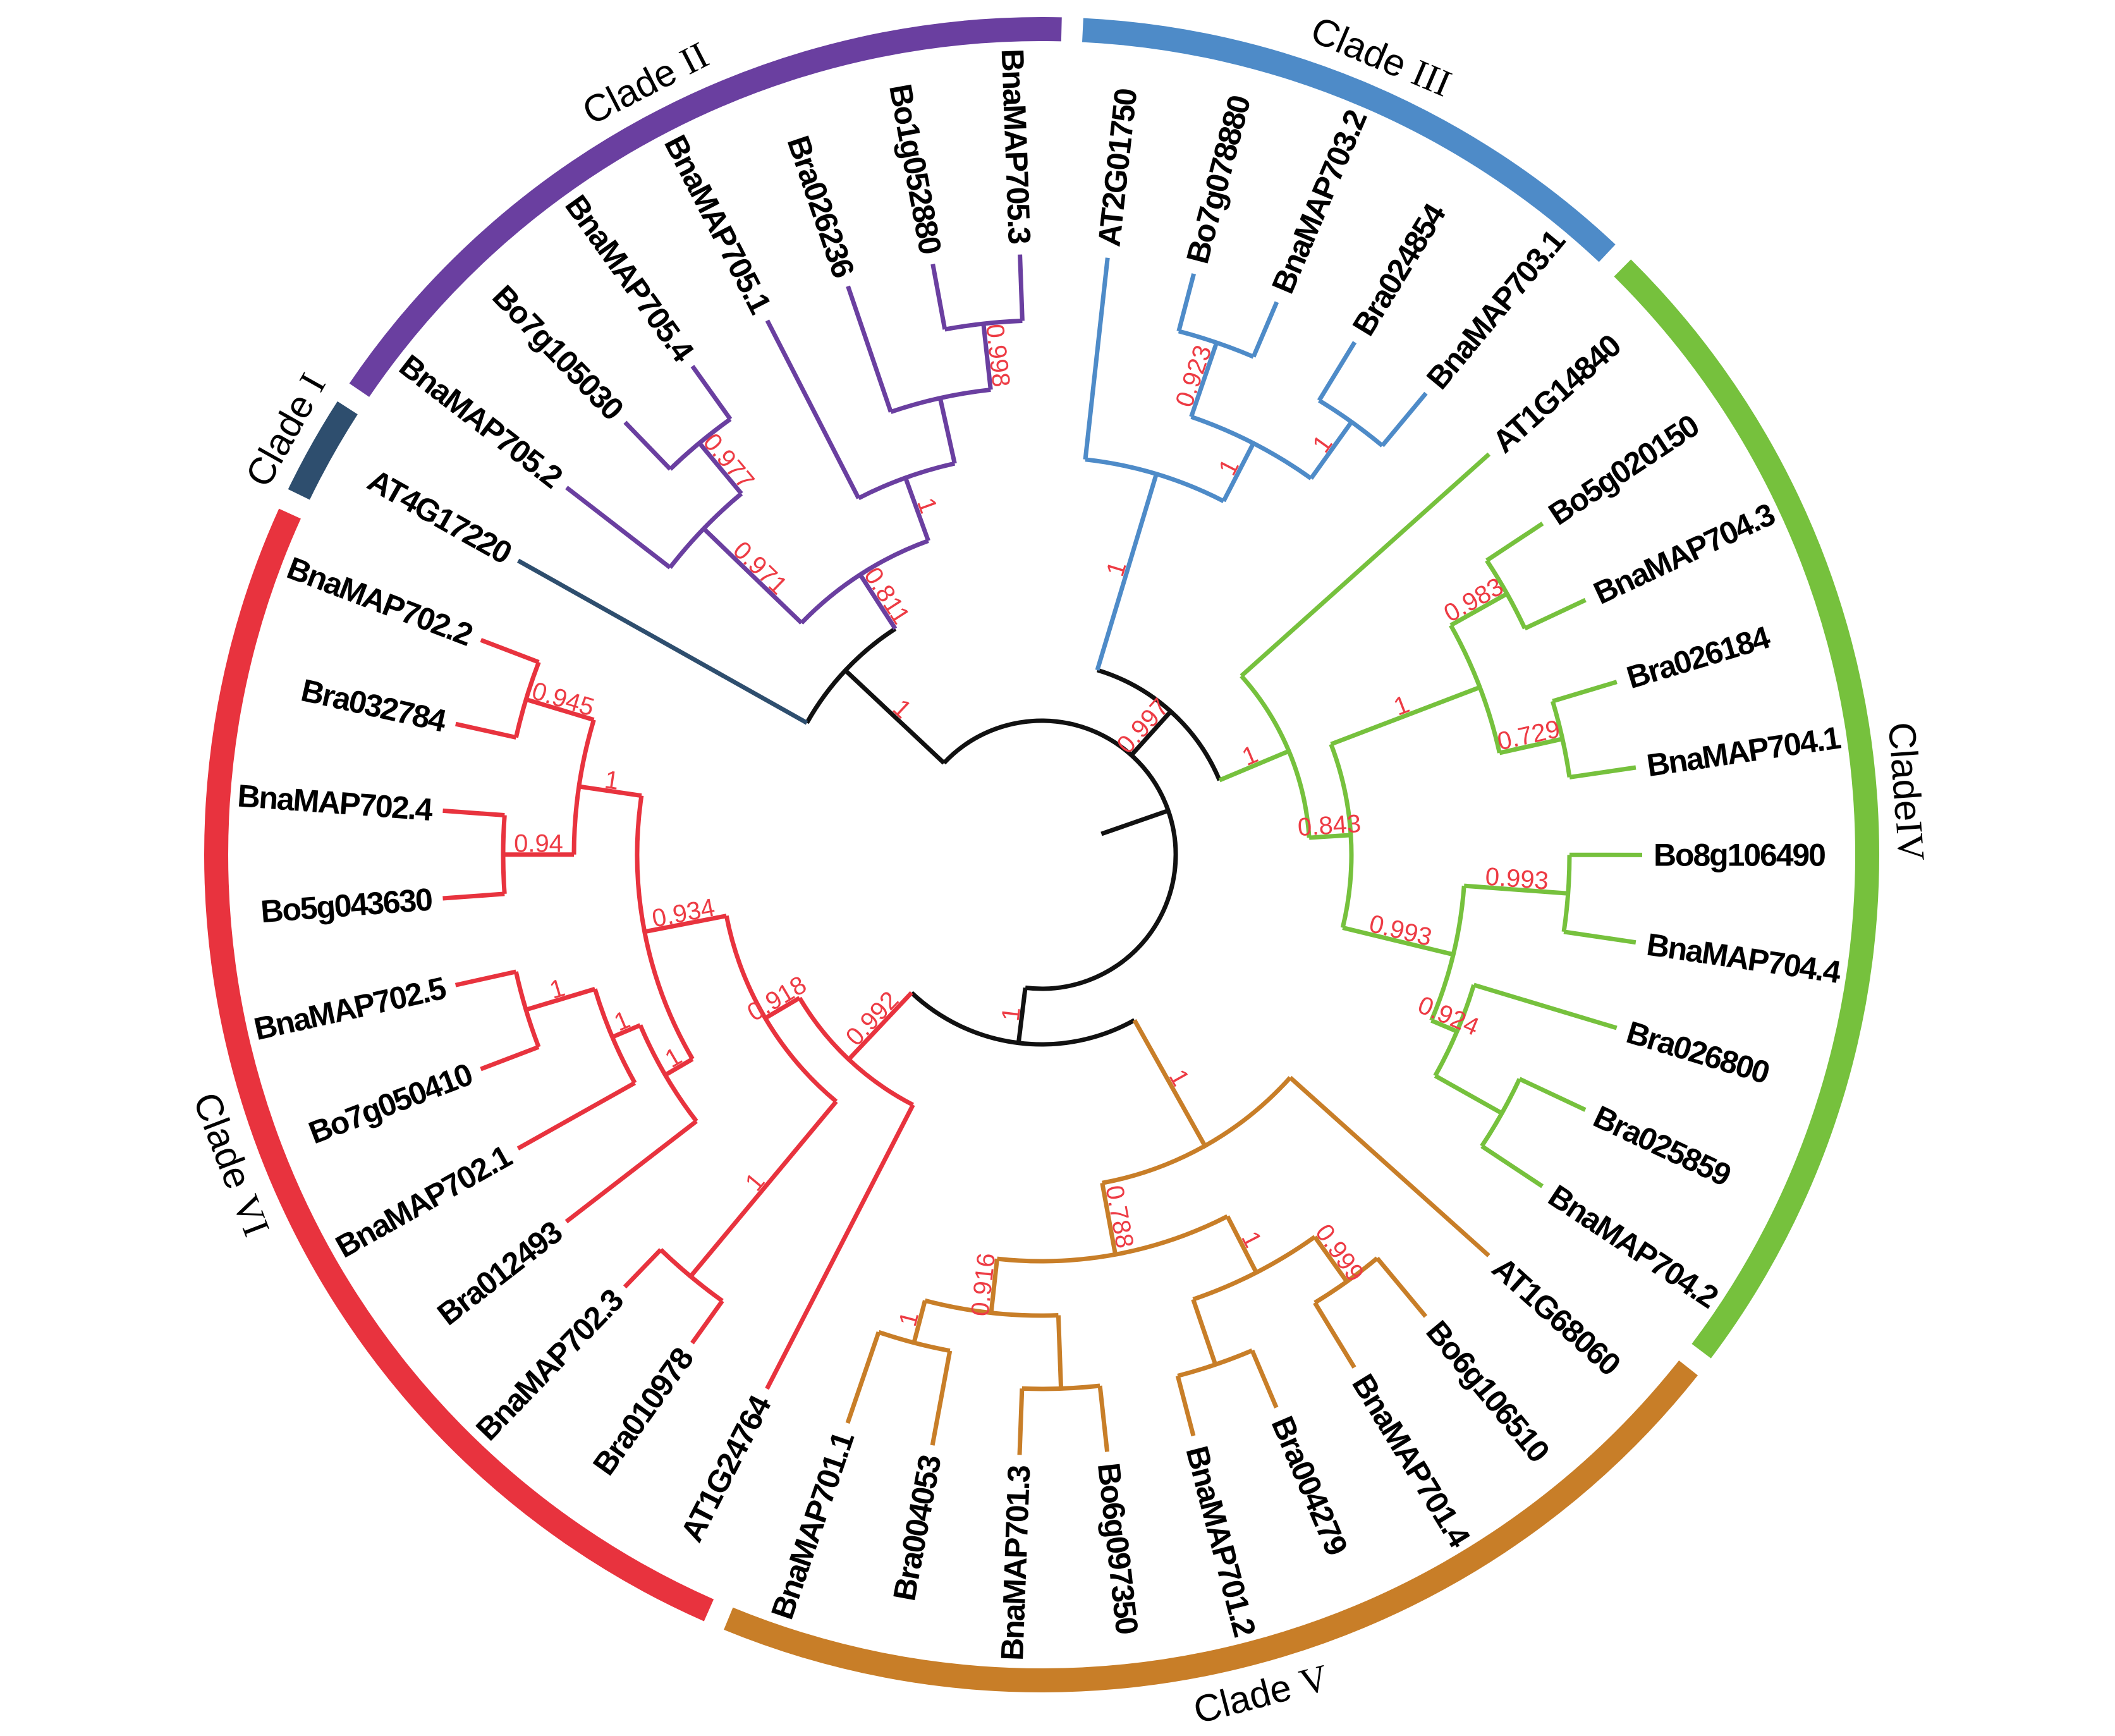 Image resolution: width=2115 pixels, height=1736 pixels. I want to click on svg-text: 0.993, so click(1516, 879).